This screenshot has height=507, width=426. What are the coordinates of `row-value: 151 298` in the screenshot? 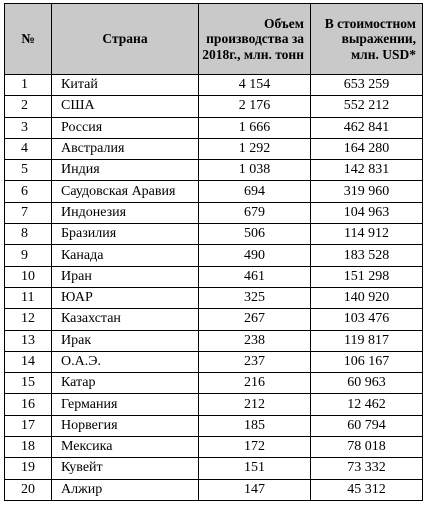 It's located at (366, 276).